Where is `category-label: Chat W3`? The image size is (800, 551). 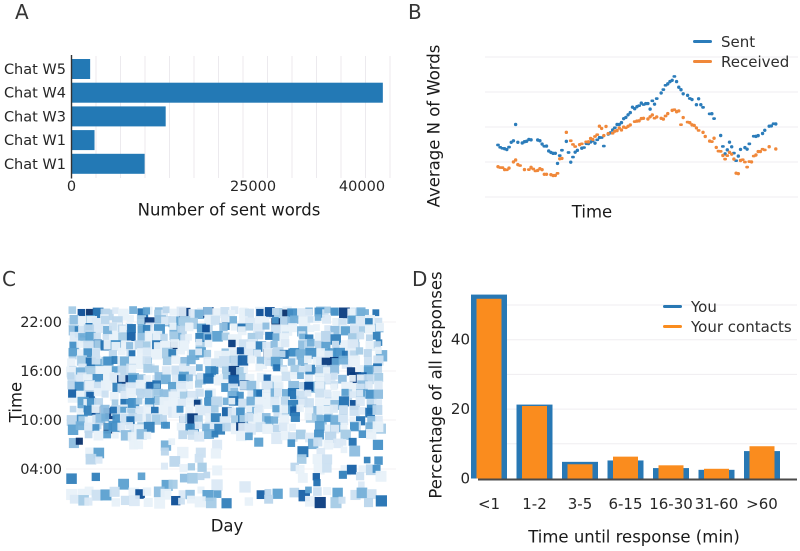 category-label: Chat W3 is located at coordinates (35, 117).